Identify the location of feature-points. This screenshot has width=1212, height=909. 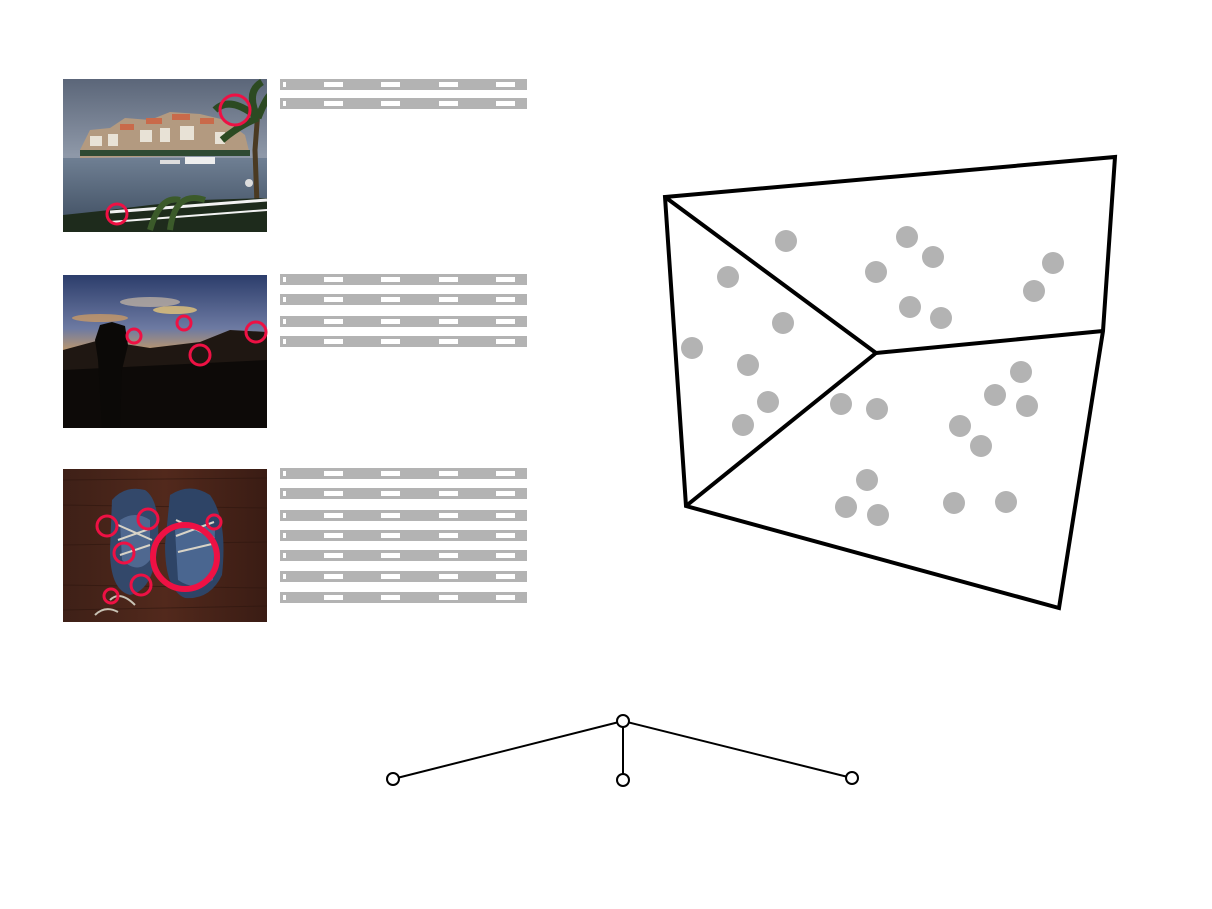
(872, 376).